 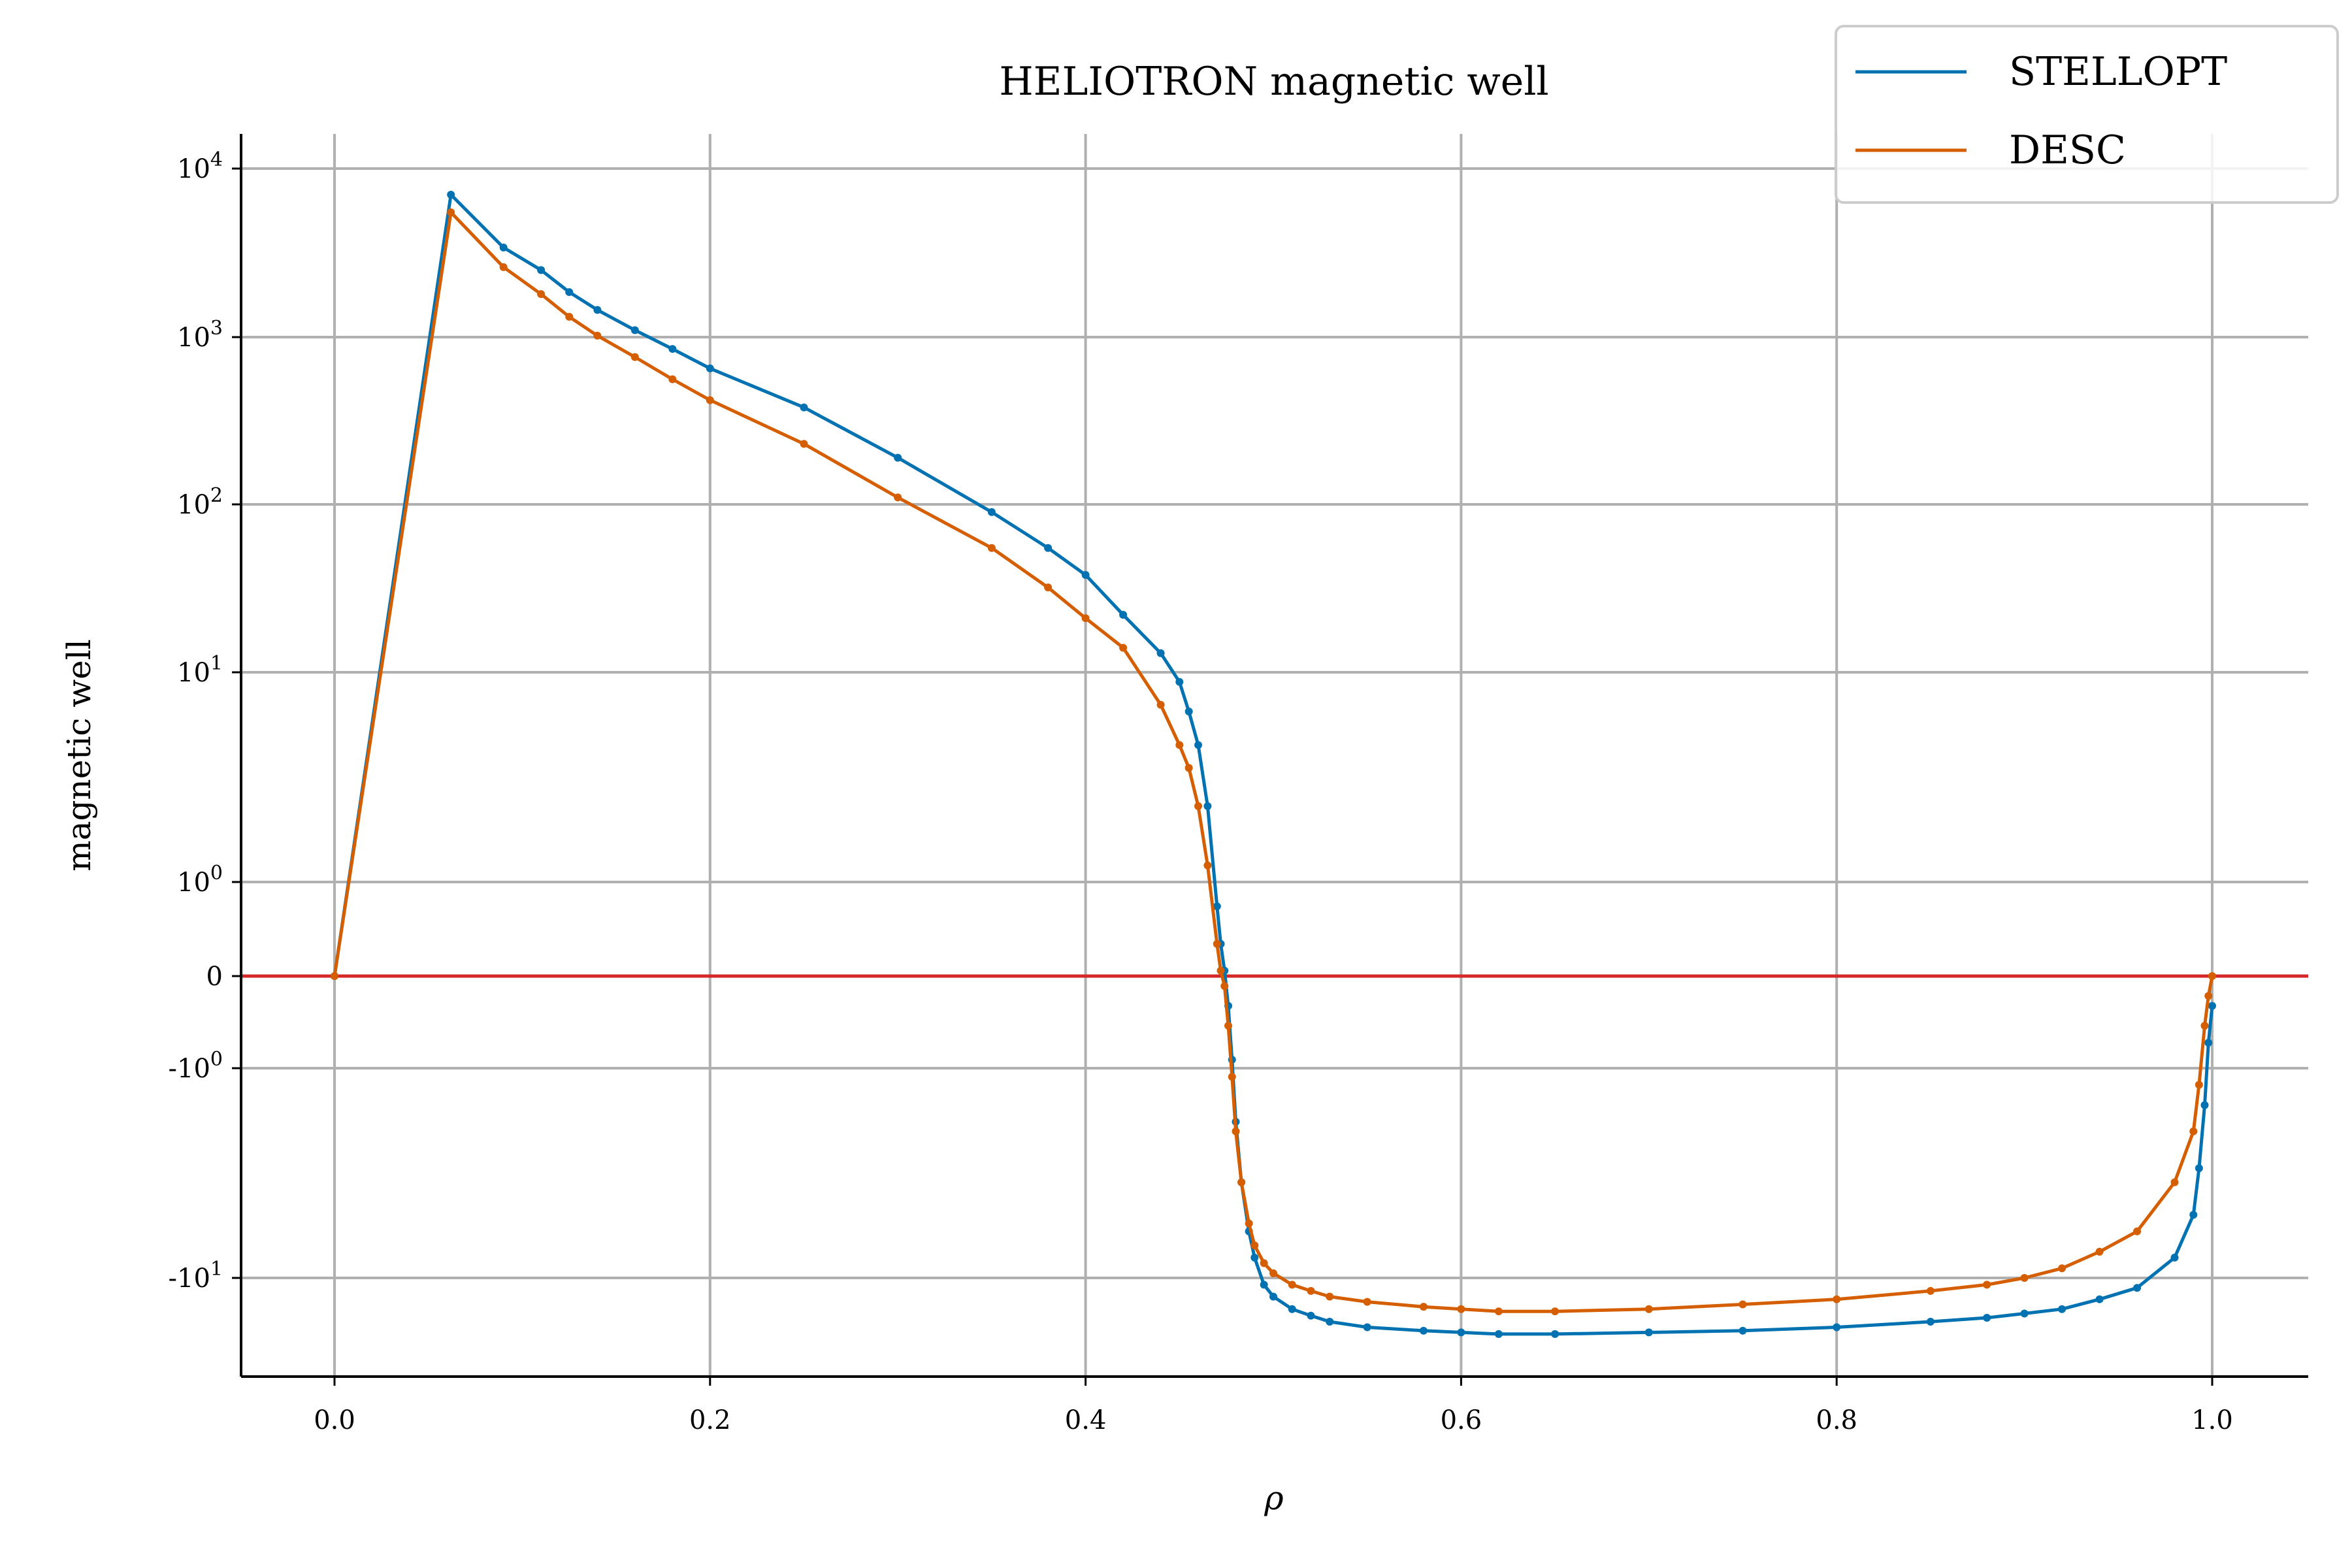 I want to click on x-axis-label: ρ, so click(x=1274, y=1498).